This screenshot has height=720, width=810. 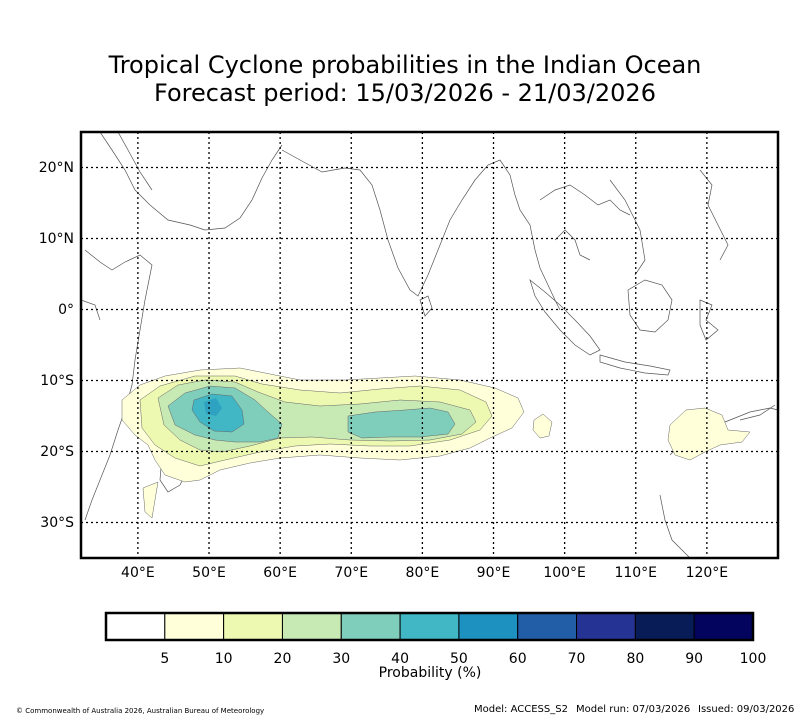 I want to click on lon-label: 40°E, so click(x=138, y=573).